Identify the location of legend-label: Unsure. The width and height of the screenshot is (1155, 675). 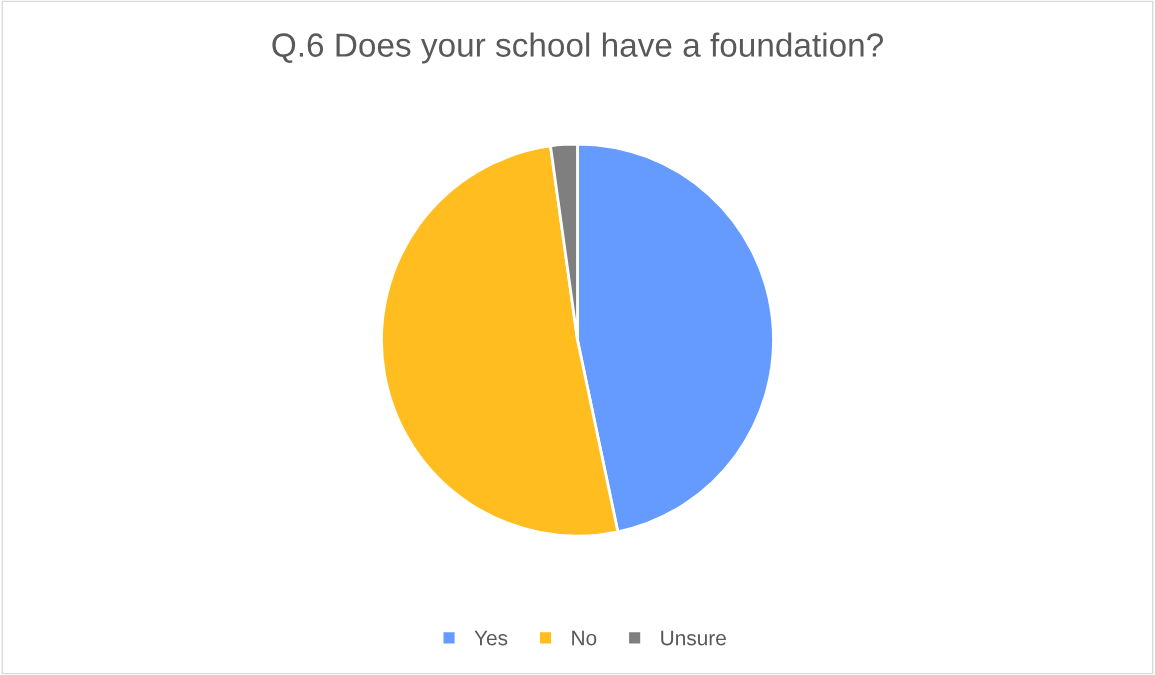
(693, 638).